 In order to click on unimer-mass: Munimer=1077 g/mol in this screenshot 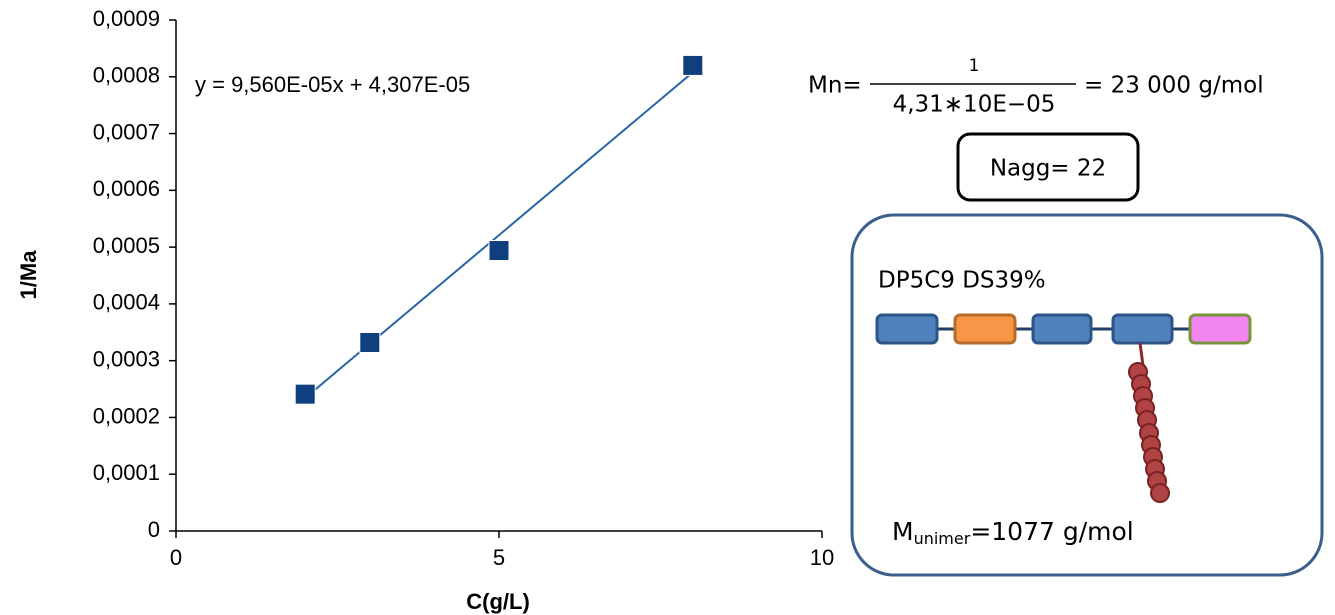, I will do `click(1013, 532)`.